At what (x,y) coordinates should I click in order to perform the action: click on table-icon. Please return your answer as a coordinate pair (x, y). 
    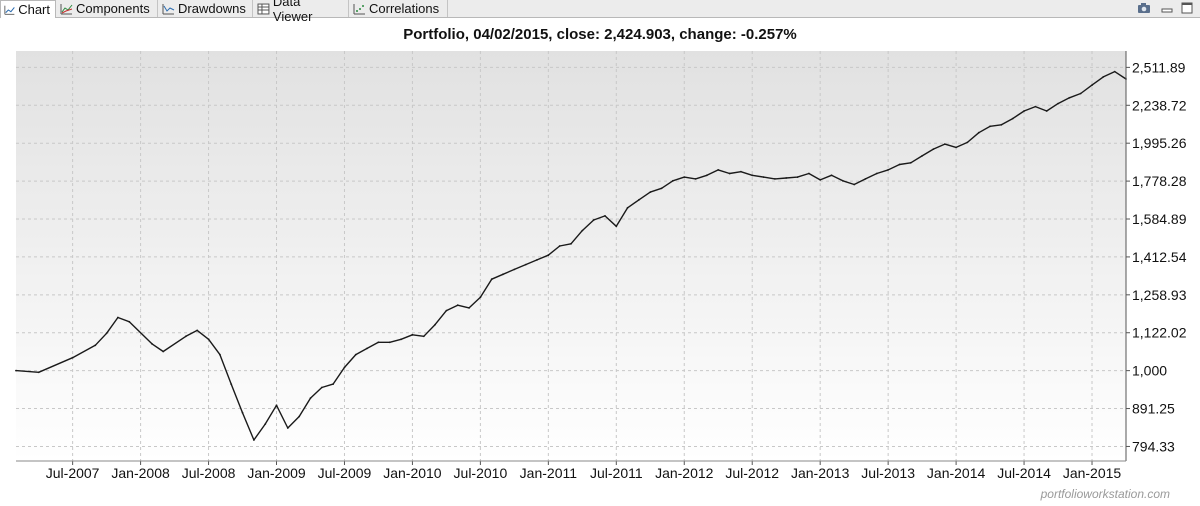
    Looking at the image, I should click on (263, 8).